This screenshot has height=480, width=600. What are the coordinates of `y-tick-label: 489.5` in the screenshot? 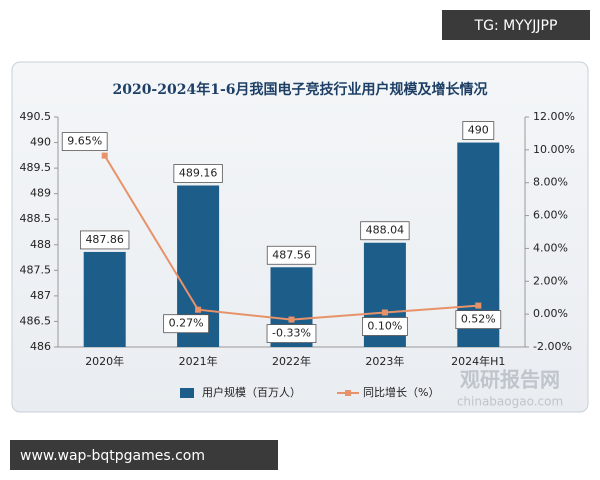 It's located at (36, 167).